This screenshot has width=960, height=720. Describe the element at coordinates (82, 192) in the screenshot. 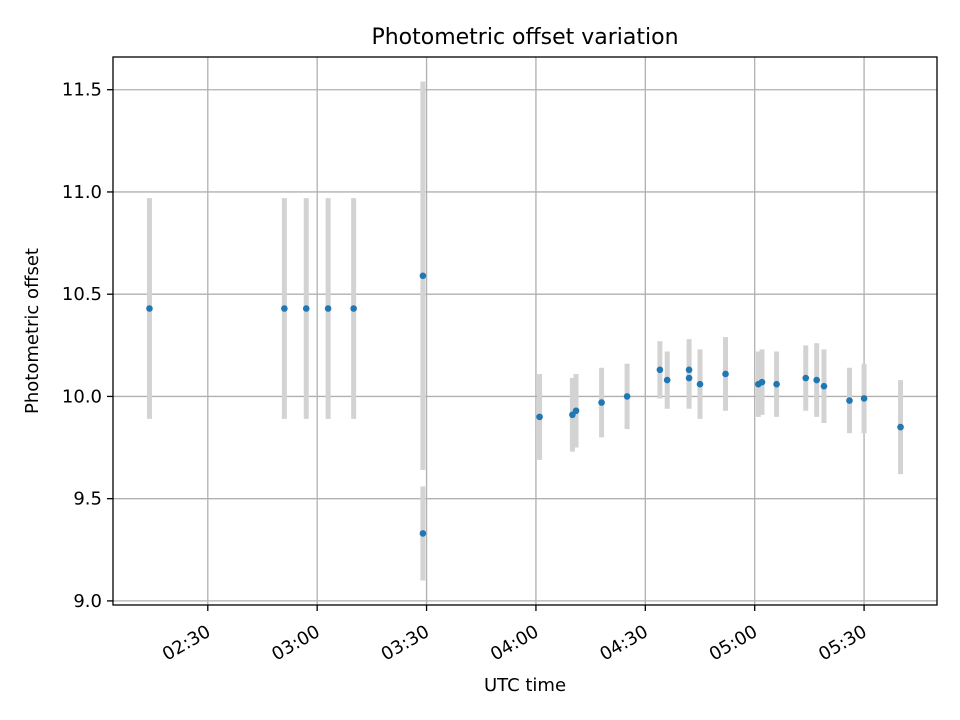

I see `y-tick-label: 11.0` at that location.